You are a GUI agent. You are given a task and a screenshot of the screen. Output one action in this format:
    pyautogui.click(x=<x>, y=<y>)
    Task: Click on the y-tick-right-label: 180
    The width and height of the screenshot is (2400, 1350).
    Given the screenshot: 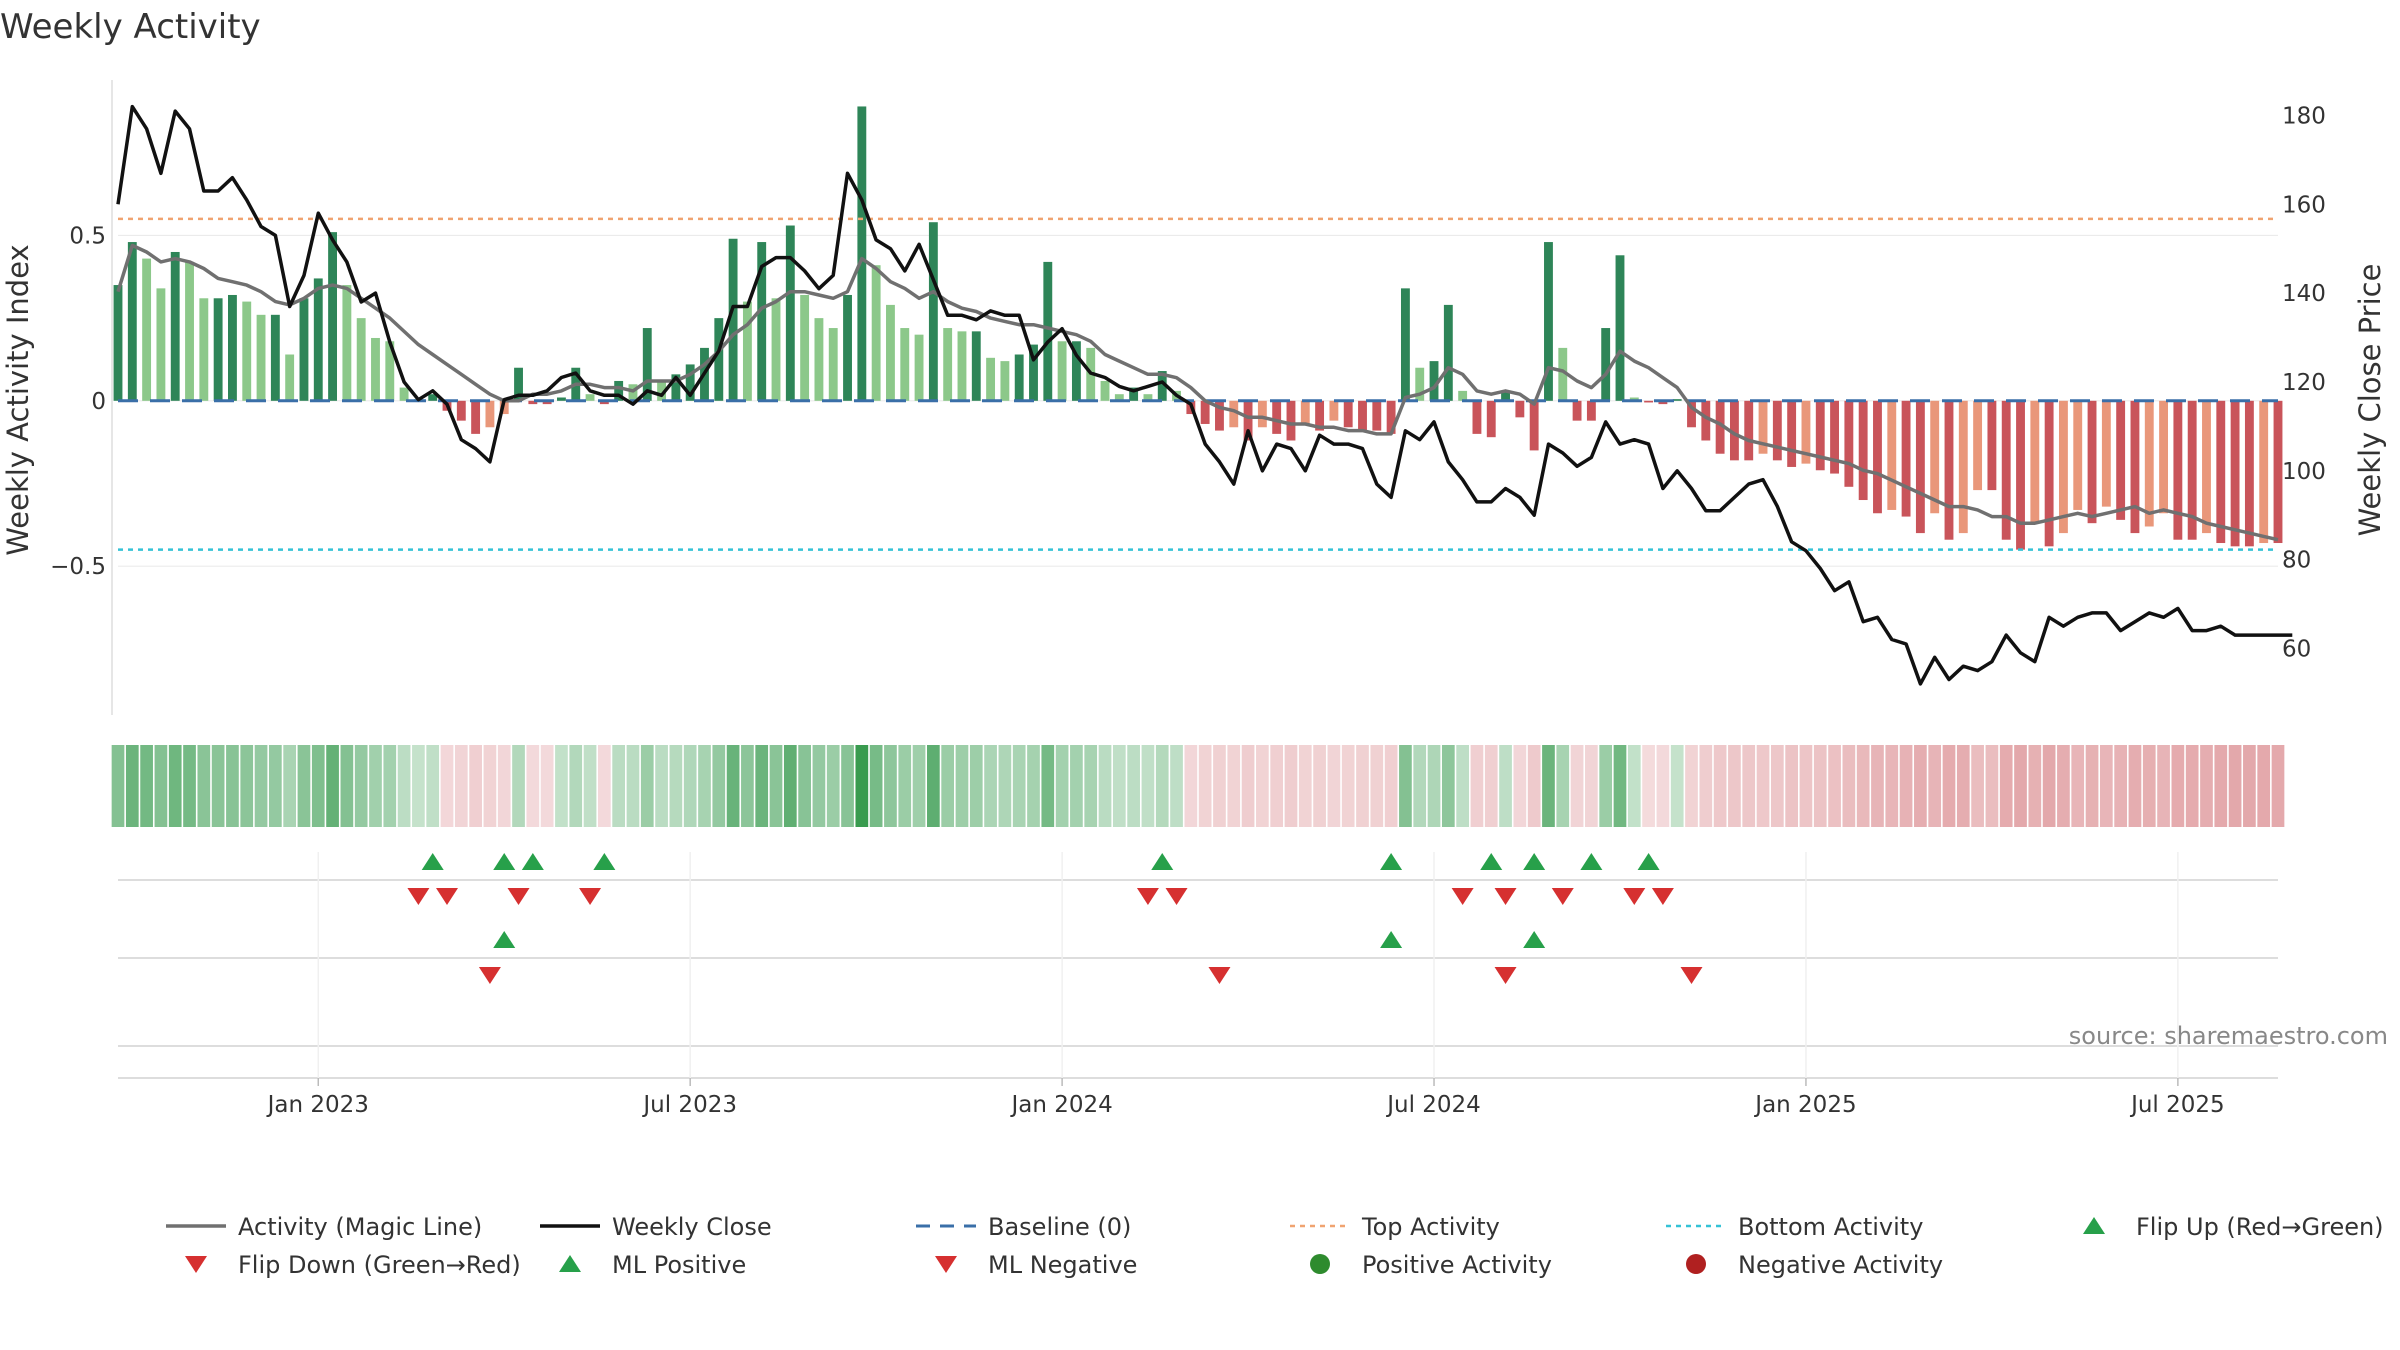 What is the action you would take?
    pyautogui.click(x=2304, y=117)
    